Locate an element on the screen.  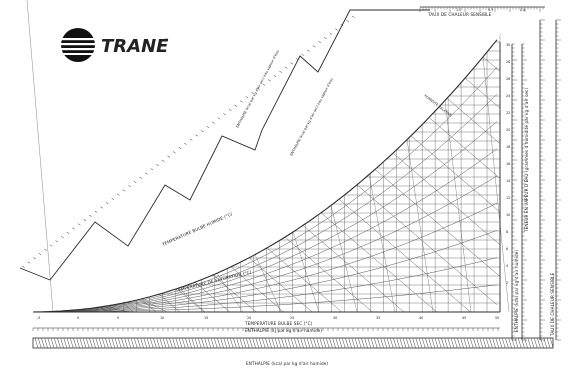
humidity-tick: 28 is located at coordinates (508, 62).